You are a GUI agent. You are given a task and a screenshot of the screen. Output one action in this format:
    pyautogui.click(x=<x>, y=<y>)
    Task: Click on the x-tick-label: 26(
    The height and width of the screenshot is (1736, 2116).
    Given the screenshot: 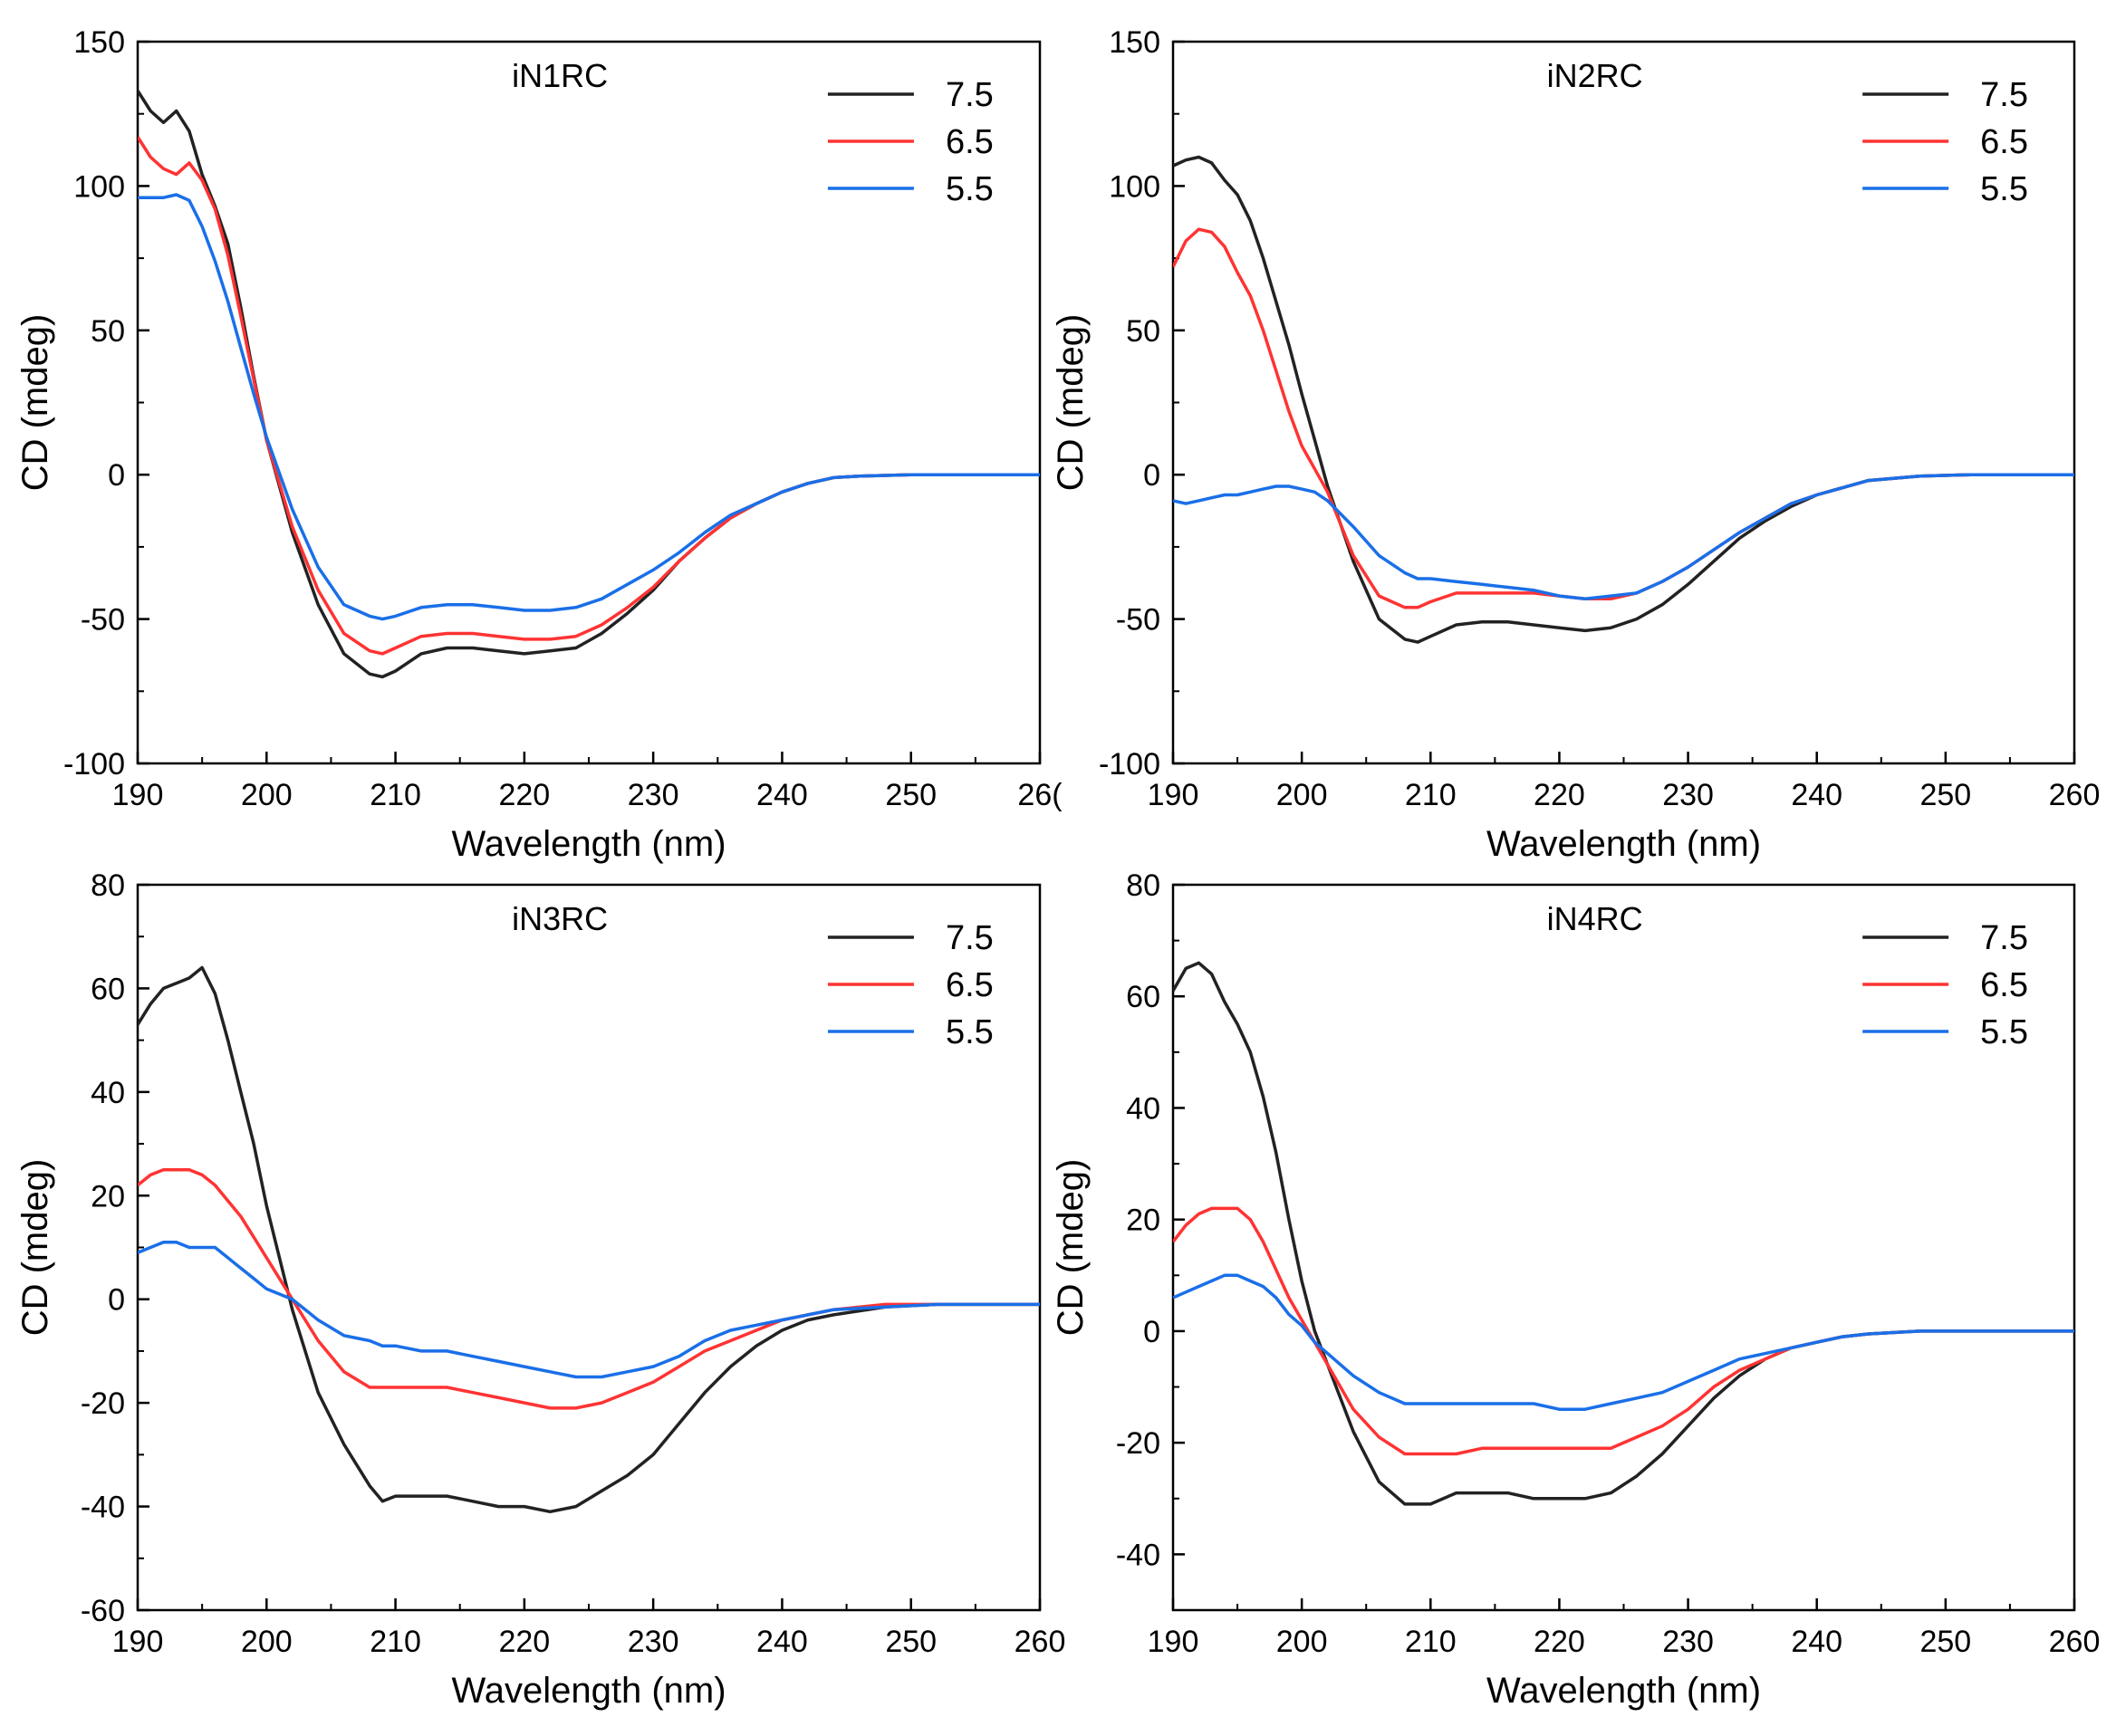 What is the action you would take?
    pyautogui.click(x=1040, y=795)
    